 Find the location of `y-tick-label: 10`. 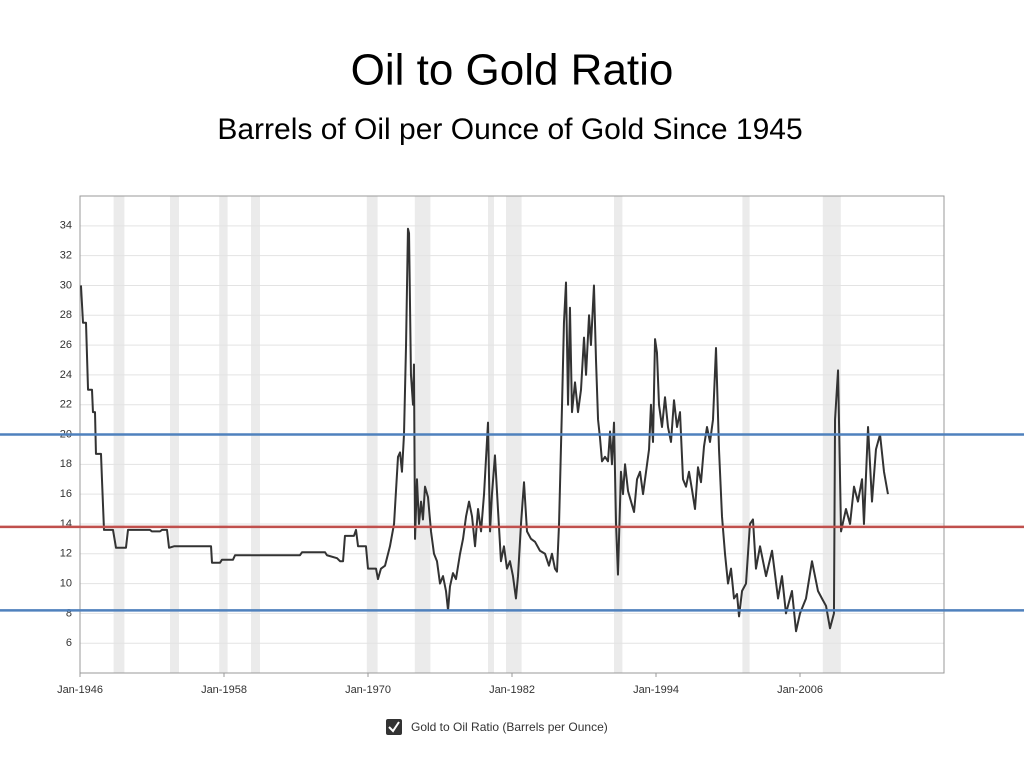

y-tick-label: 10 is located at coordinates (66, 583).